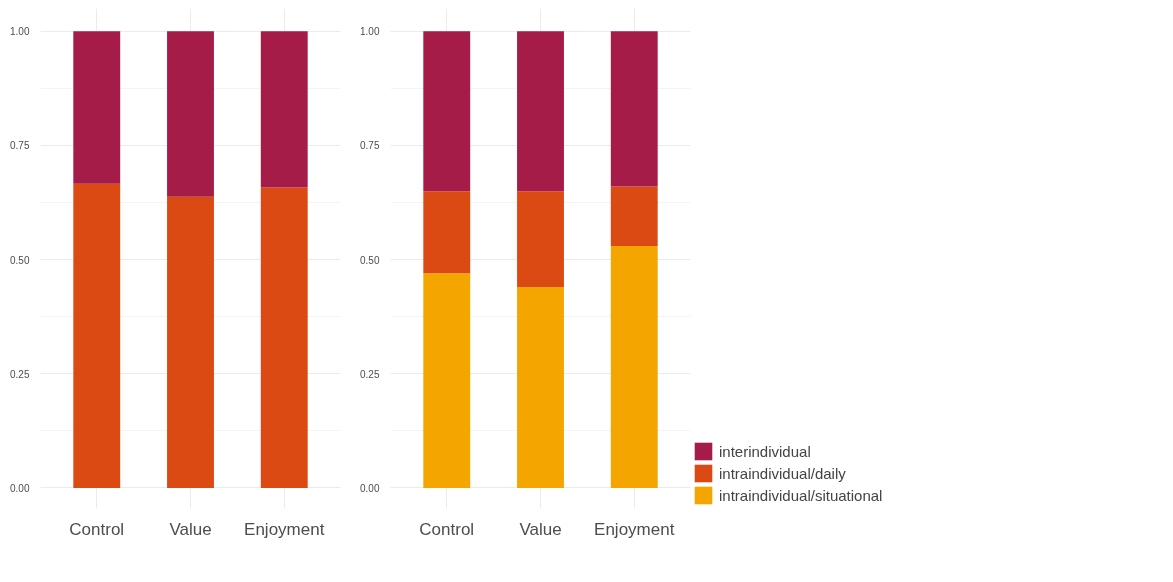 The width and height of the screenshot is (1173, 582). Describe the element at coordinates (782, 473) in the screenshot. I see `legend-label: intraindividual/daily` at that location.